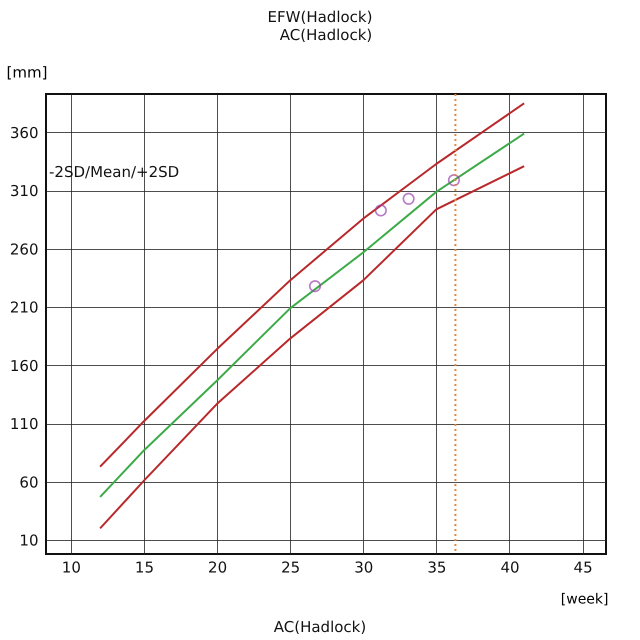  I want to click on y-tick-label: 360, so click(24, 133).